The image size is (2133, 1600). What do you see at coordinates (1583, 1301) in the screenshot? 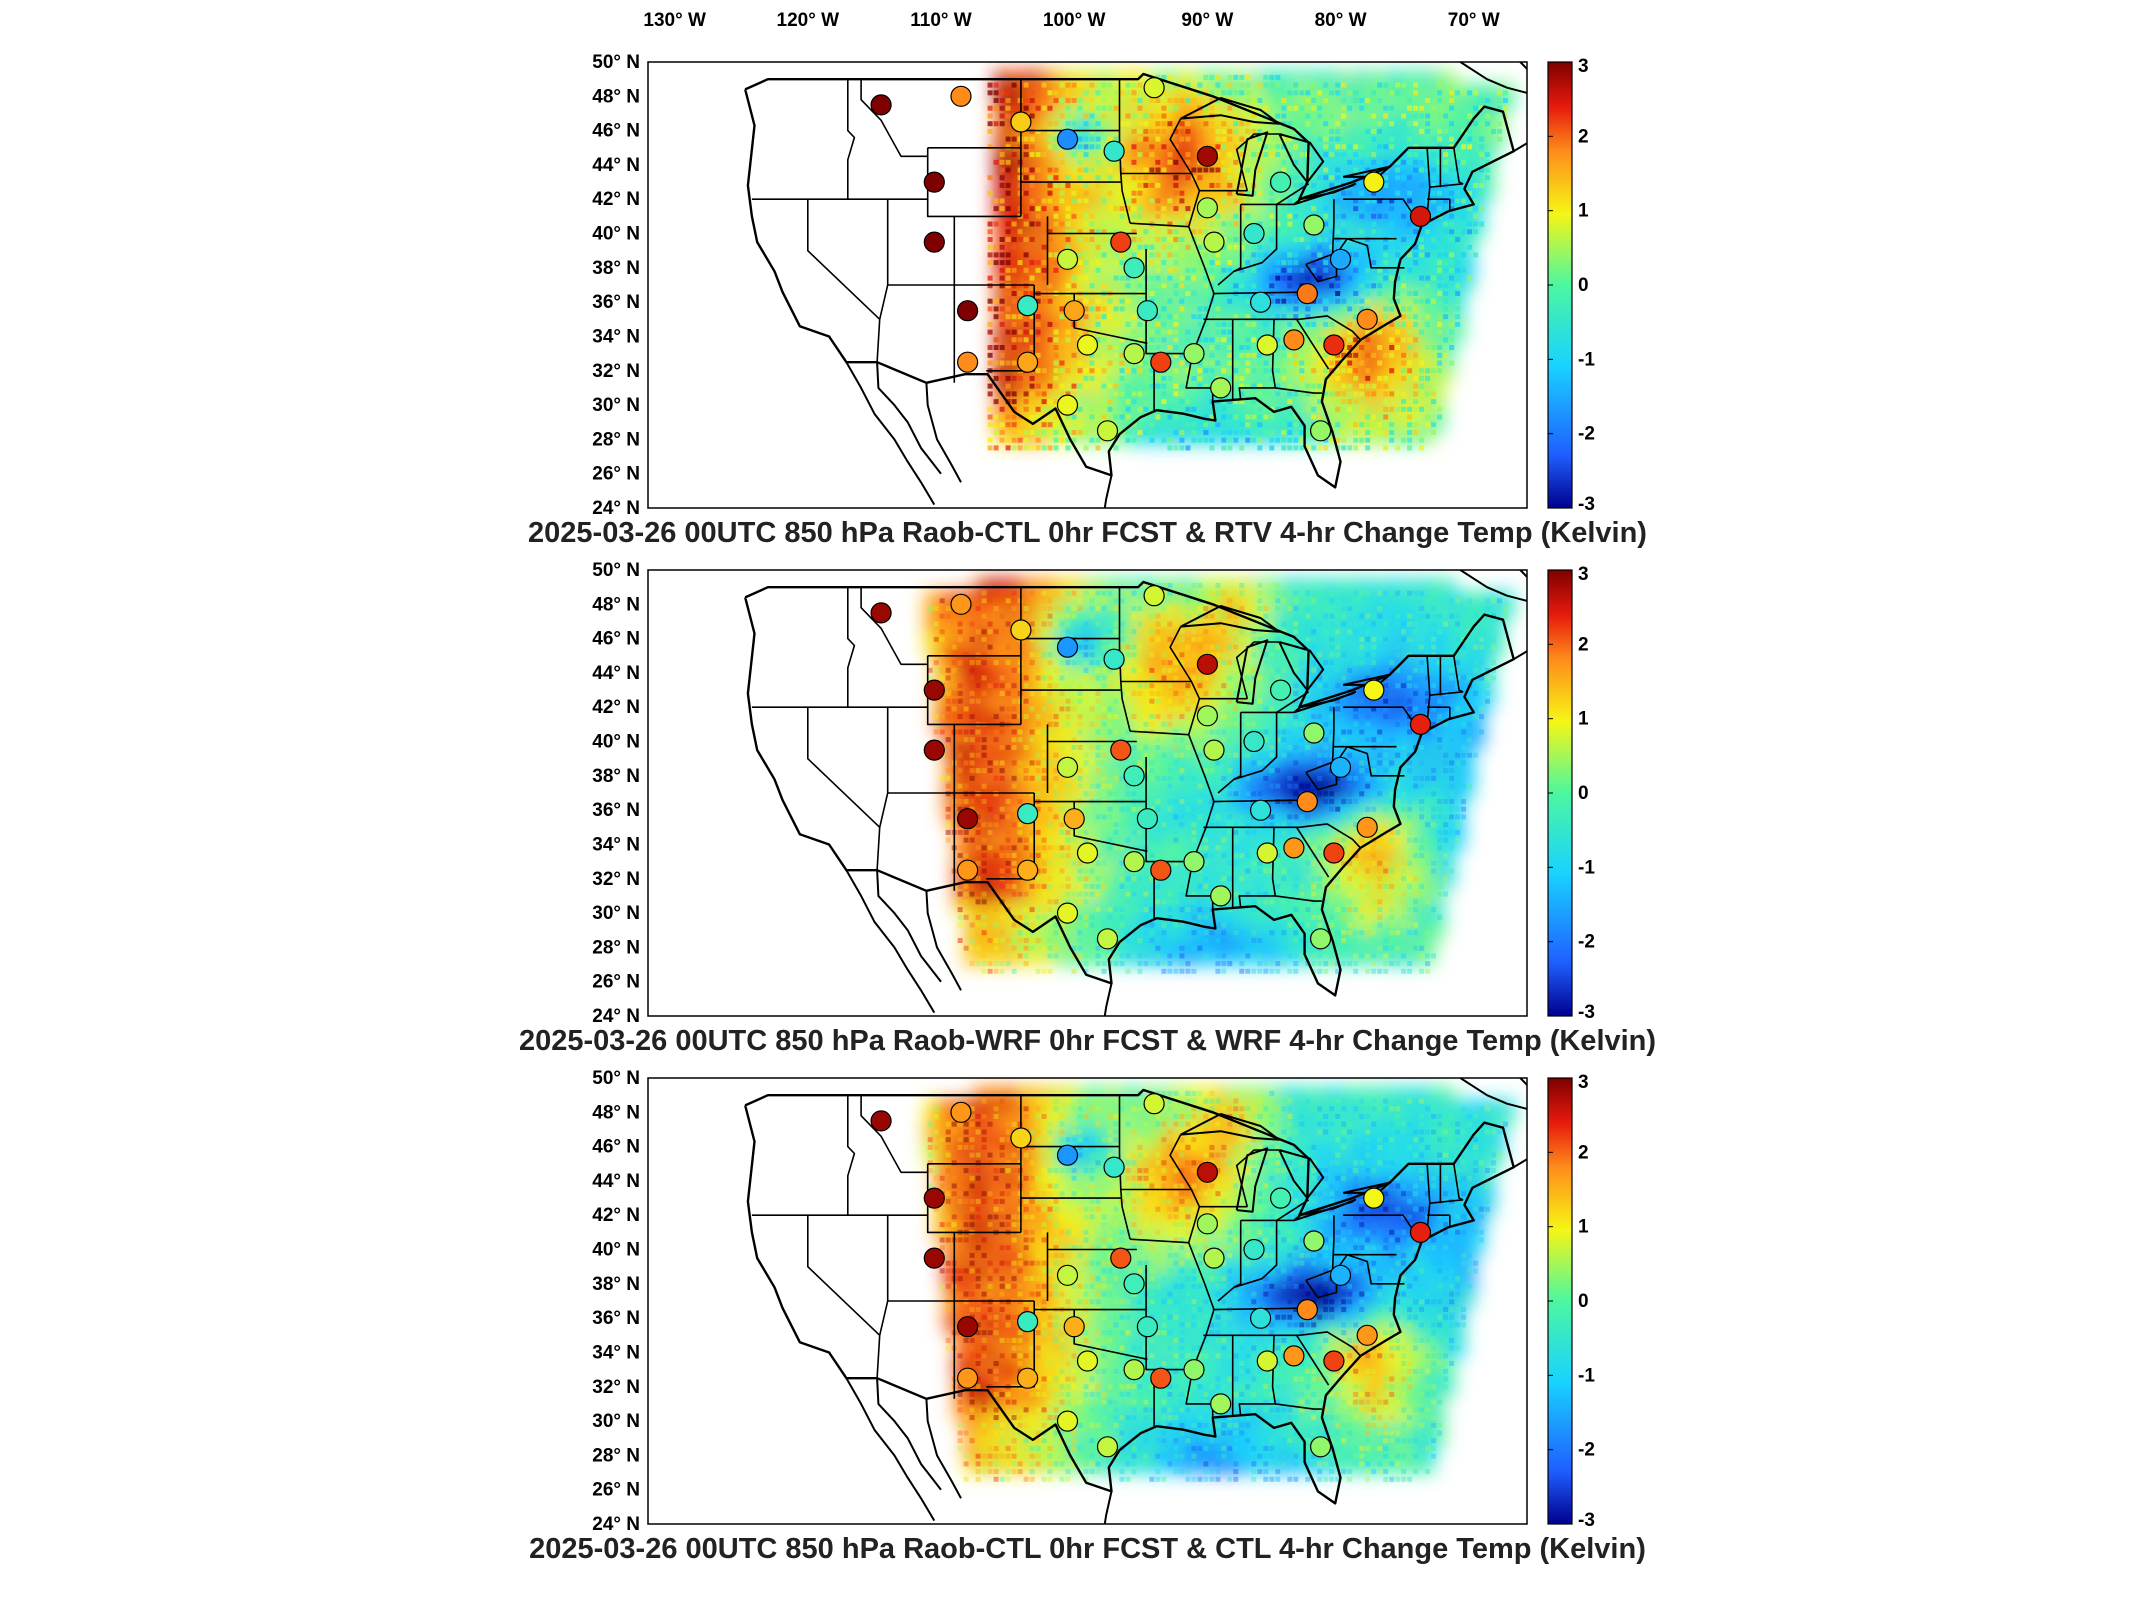
I see `colorbar-tick-label: 0` at bounding box center [1583, 1301].